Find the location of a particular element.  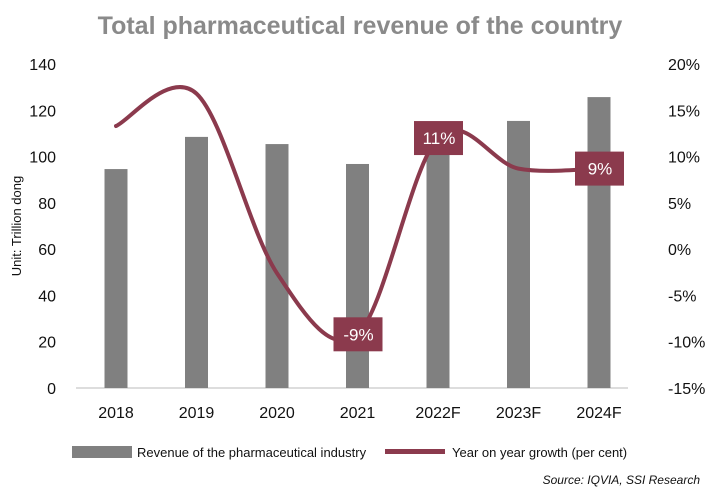

x-tick-label: 2022F is located at coordinates (438, 413).